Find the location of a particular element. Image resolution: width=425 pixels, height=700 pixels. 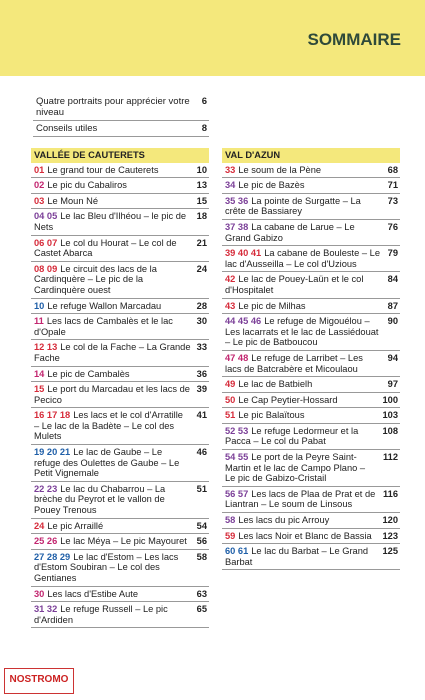

page-number: 30 is located at coordinates (201, 321).